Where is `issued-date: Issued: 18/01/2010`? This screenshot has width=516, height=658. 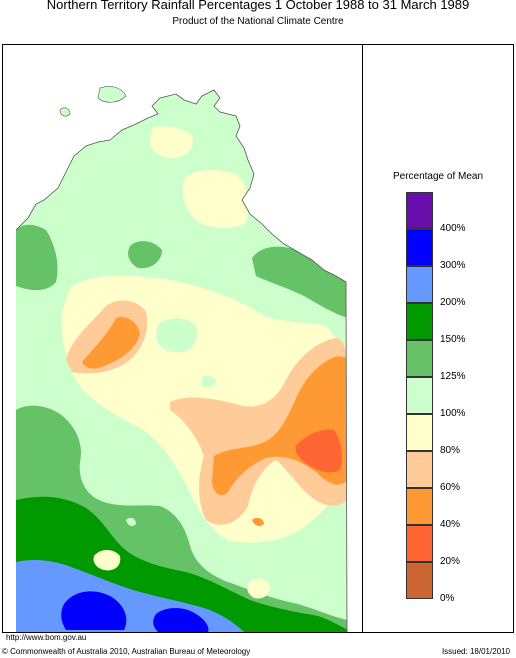
issued-date: Issued: 18/01/2010 is located at coordinates (475, 651).